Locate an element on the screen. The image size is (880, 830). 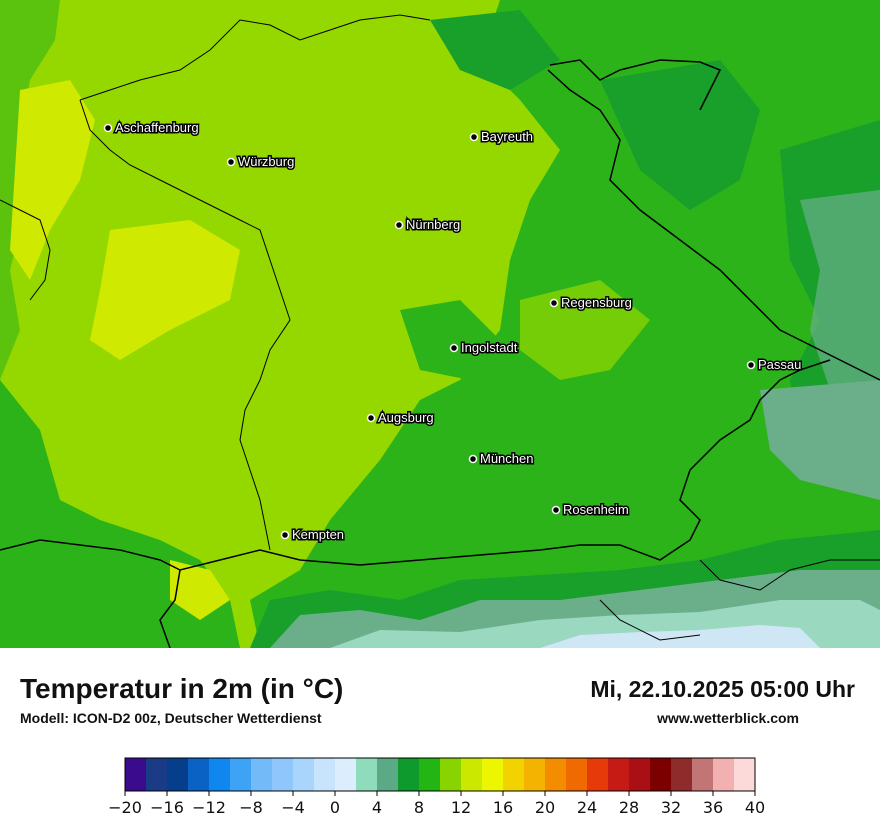
colorbar-tick-label: 20 is located at coordinates (545, 807).